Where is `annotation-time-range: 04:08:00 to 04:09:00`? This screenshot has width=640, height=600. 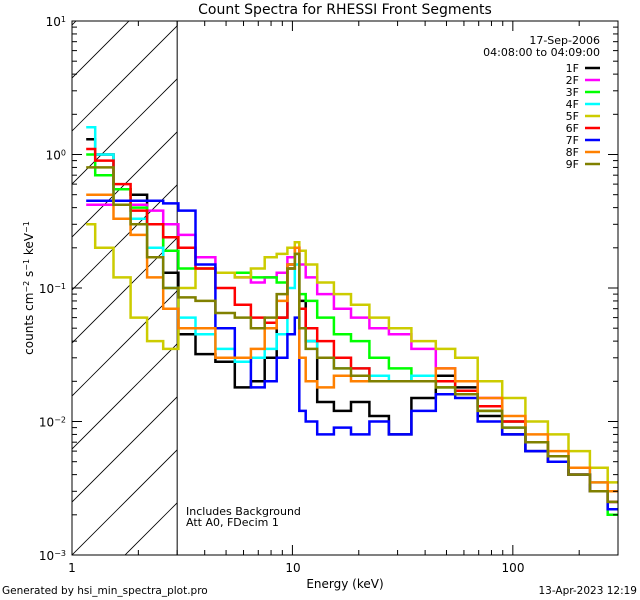 annotation-time-range: 04:08:00 to 04:09:00 is located at coordinates (541, 52).